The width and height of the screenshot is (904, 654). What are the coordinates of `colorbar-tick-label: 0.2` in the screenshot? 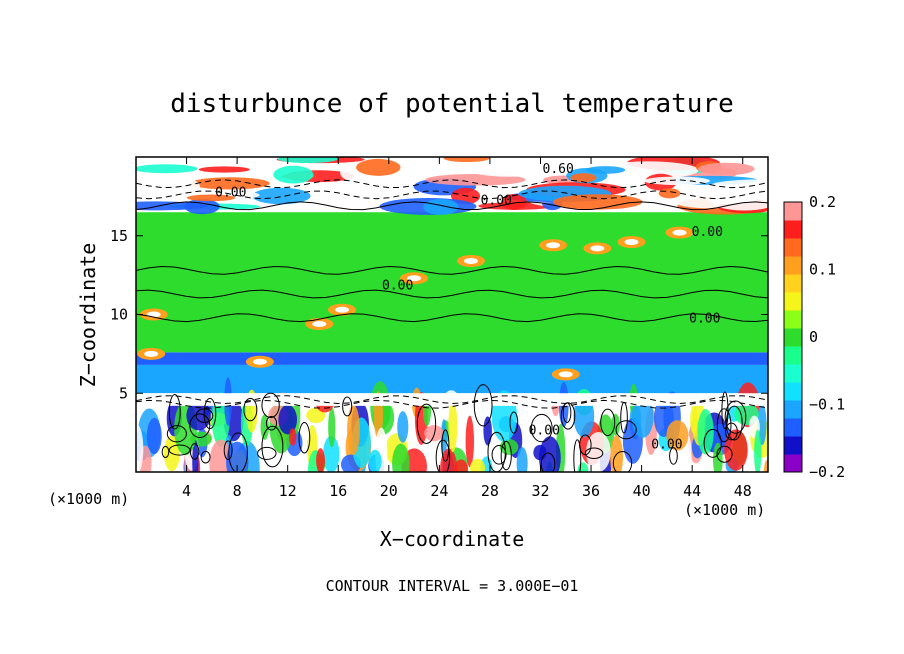 It's located at (822, 202).